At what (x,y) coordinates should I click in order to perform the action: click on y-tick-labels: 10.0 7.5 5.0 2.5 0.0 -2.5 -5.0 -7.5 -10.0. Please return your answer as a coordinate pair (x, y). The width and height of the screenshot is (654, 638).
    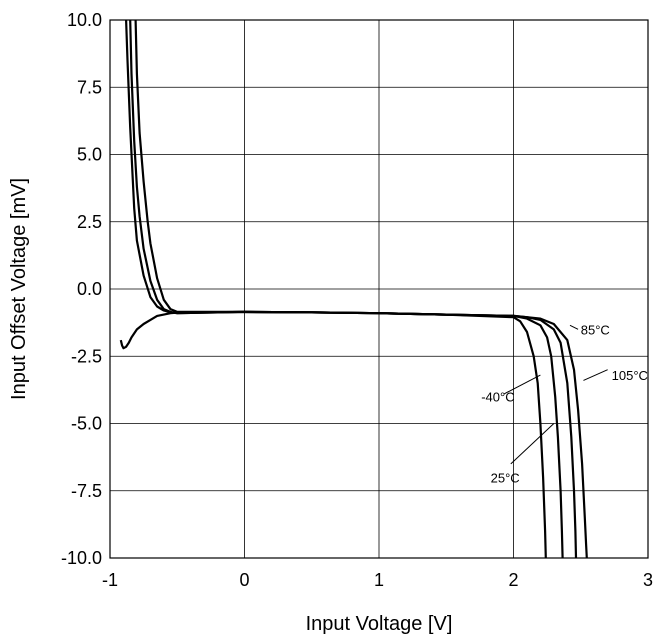
    Looking at the image, I should click on (81, 289).